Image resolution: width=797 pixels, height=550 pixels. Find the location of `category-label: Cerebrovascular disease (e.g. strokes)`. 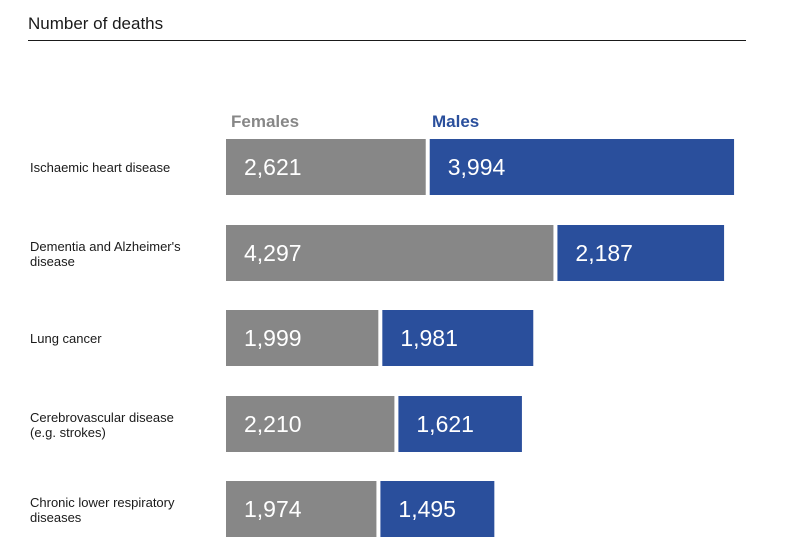

category-label: Cerebrovascular disease (e.g. strokes) is located at coordinates (102, 425).